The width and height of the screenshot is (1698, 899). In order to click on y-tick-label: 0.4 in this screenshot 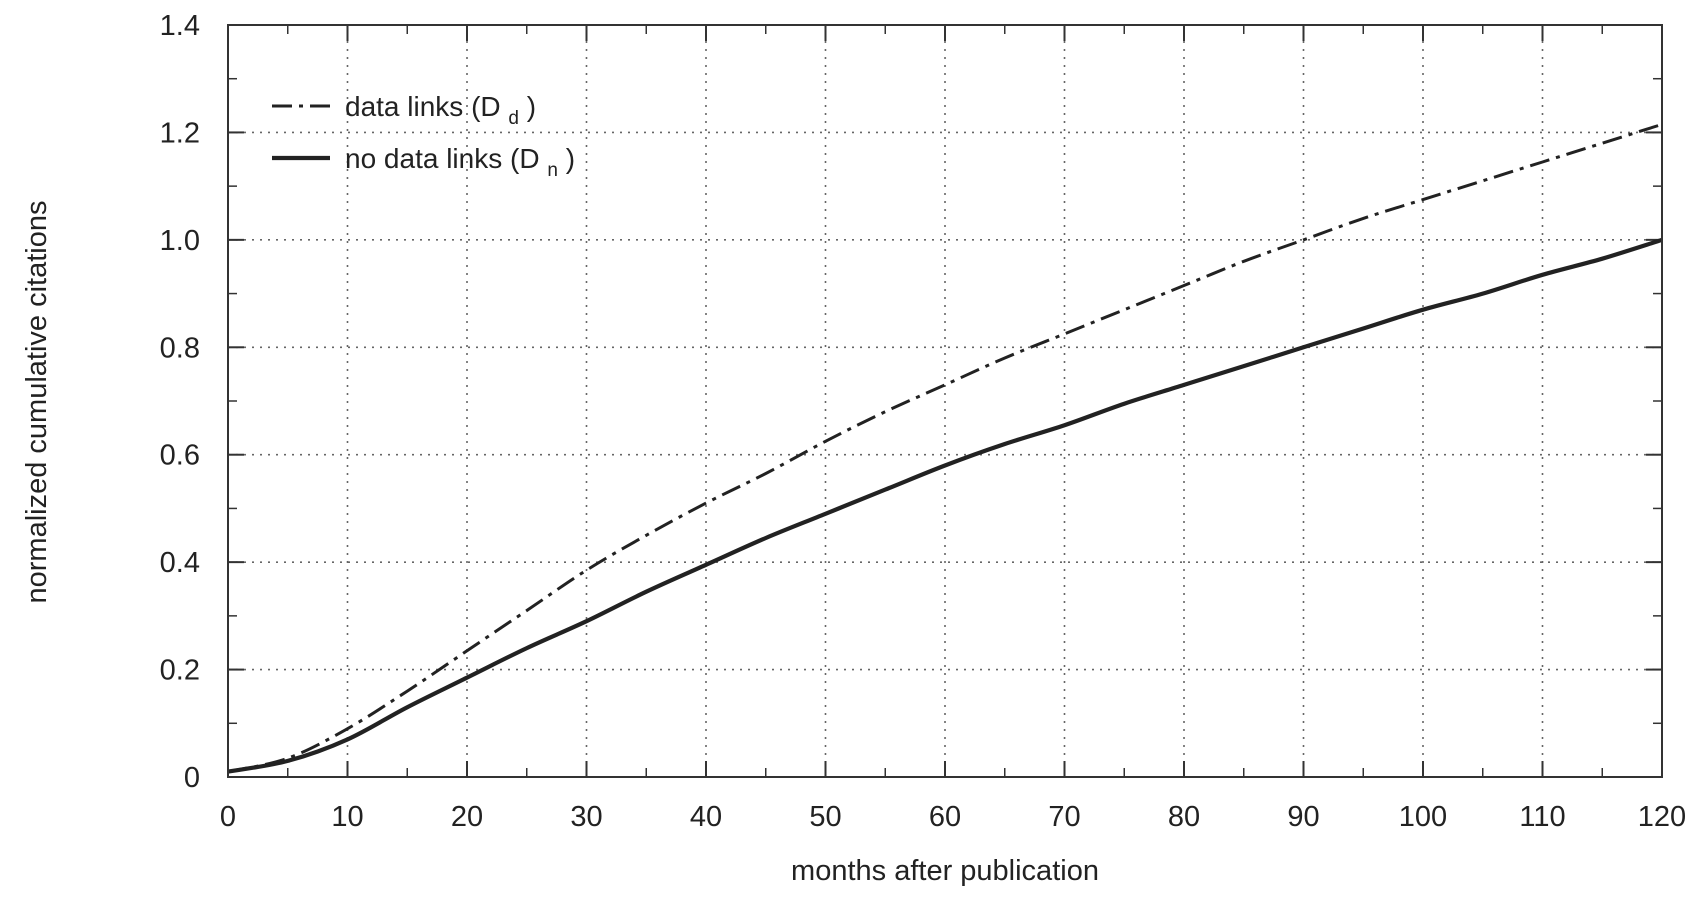, I will do `click(180, 563)`.